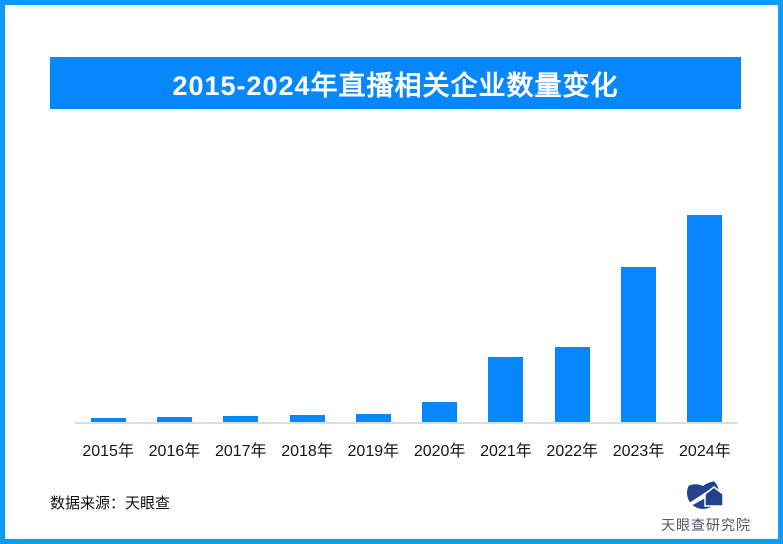 This screenshot has width=783, height=544. What do you see at coordinates (706, 525) in the screenshot?
I see `brand-logo-label: 天眼查研究院` at bounding box center [706, 525].